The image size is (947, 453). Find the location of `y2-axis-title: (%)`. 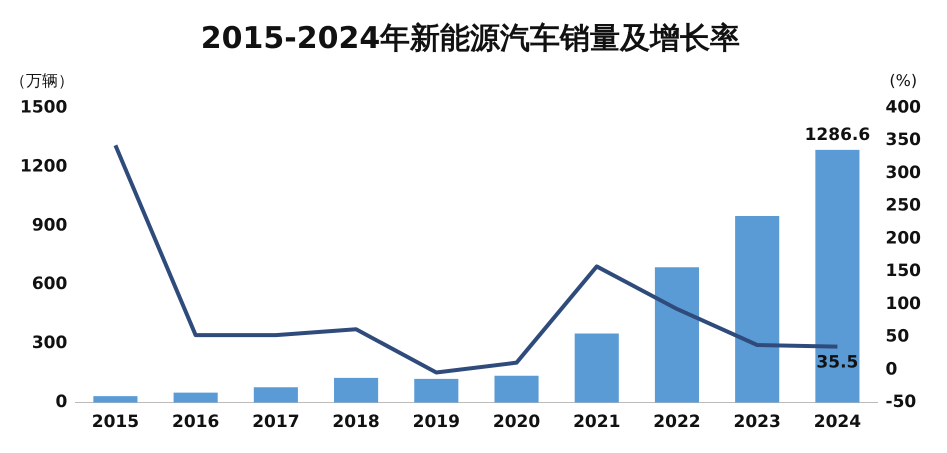

y2-axis-title: (%) is located at coordinates (903, 80).